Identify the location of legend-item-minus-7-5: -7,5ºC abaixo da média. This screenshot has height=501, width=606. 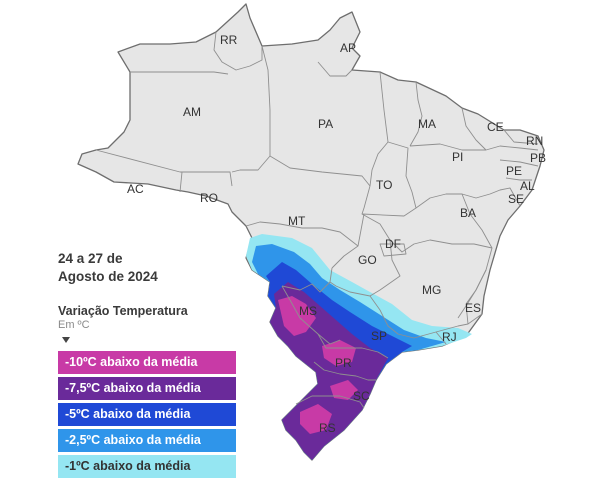
(147, 388).